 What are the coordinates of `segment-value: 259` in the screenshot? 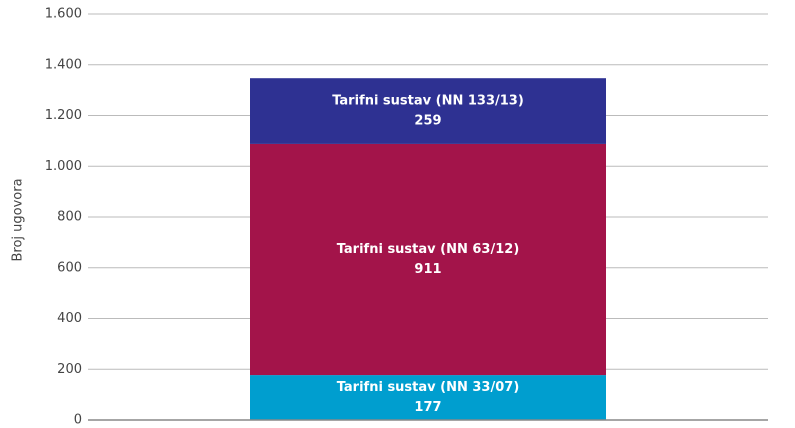 It's located at (427, 121).